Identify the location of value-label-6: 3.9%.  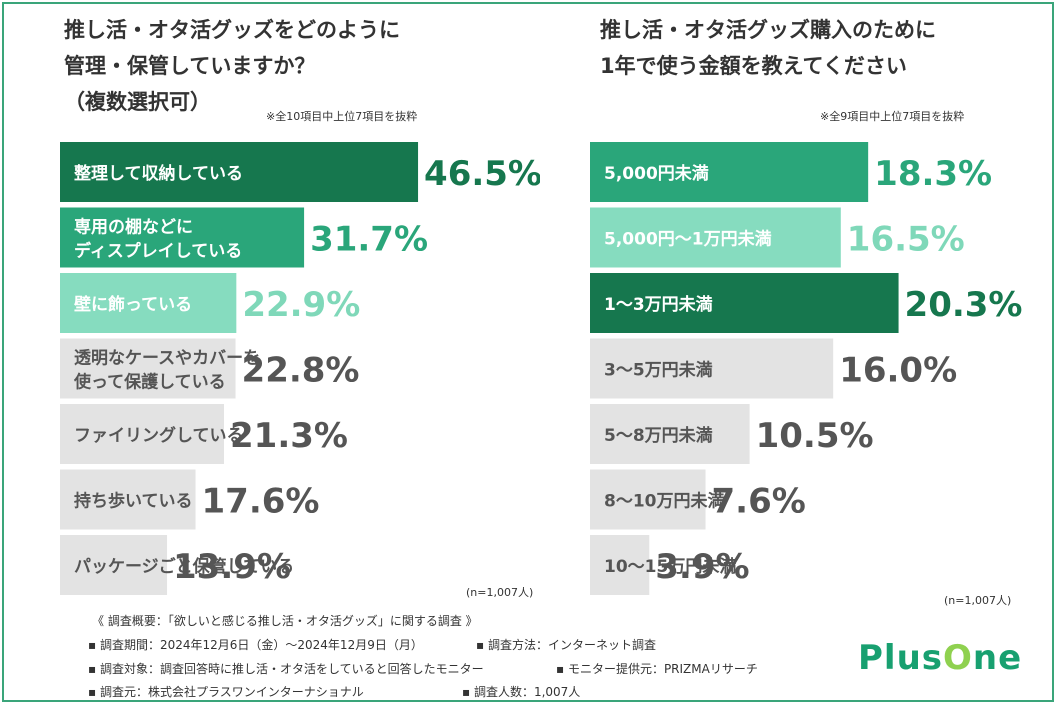
(702, 567).